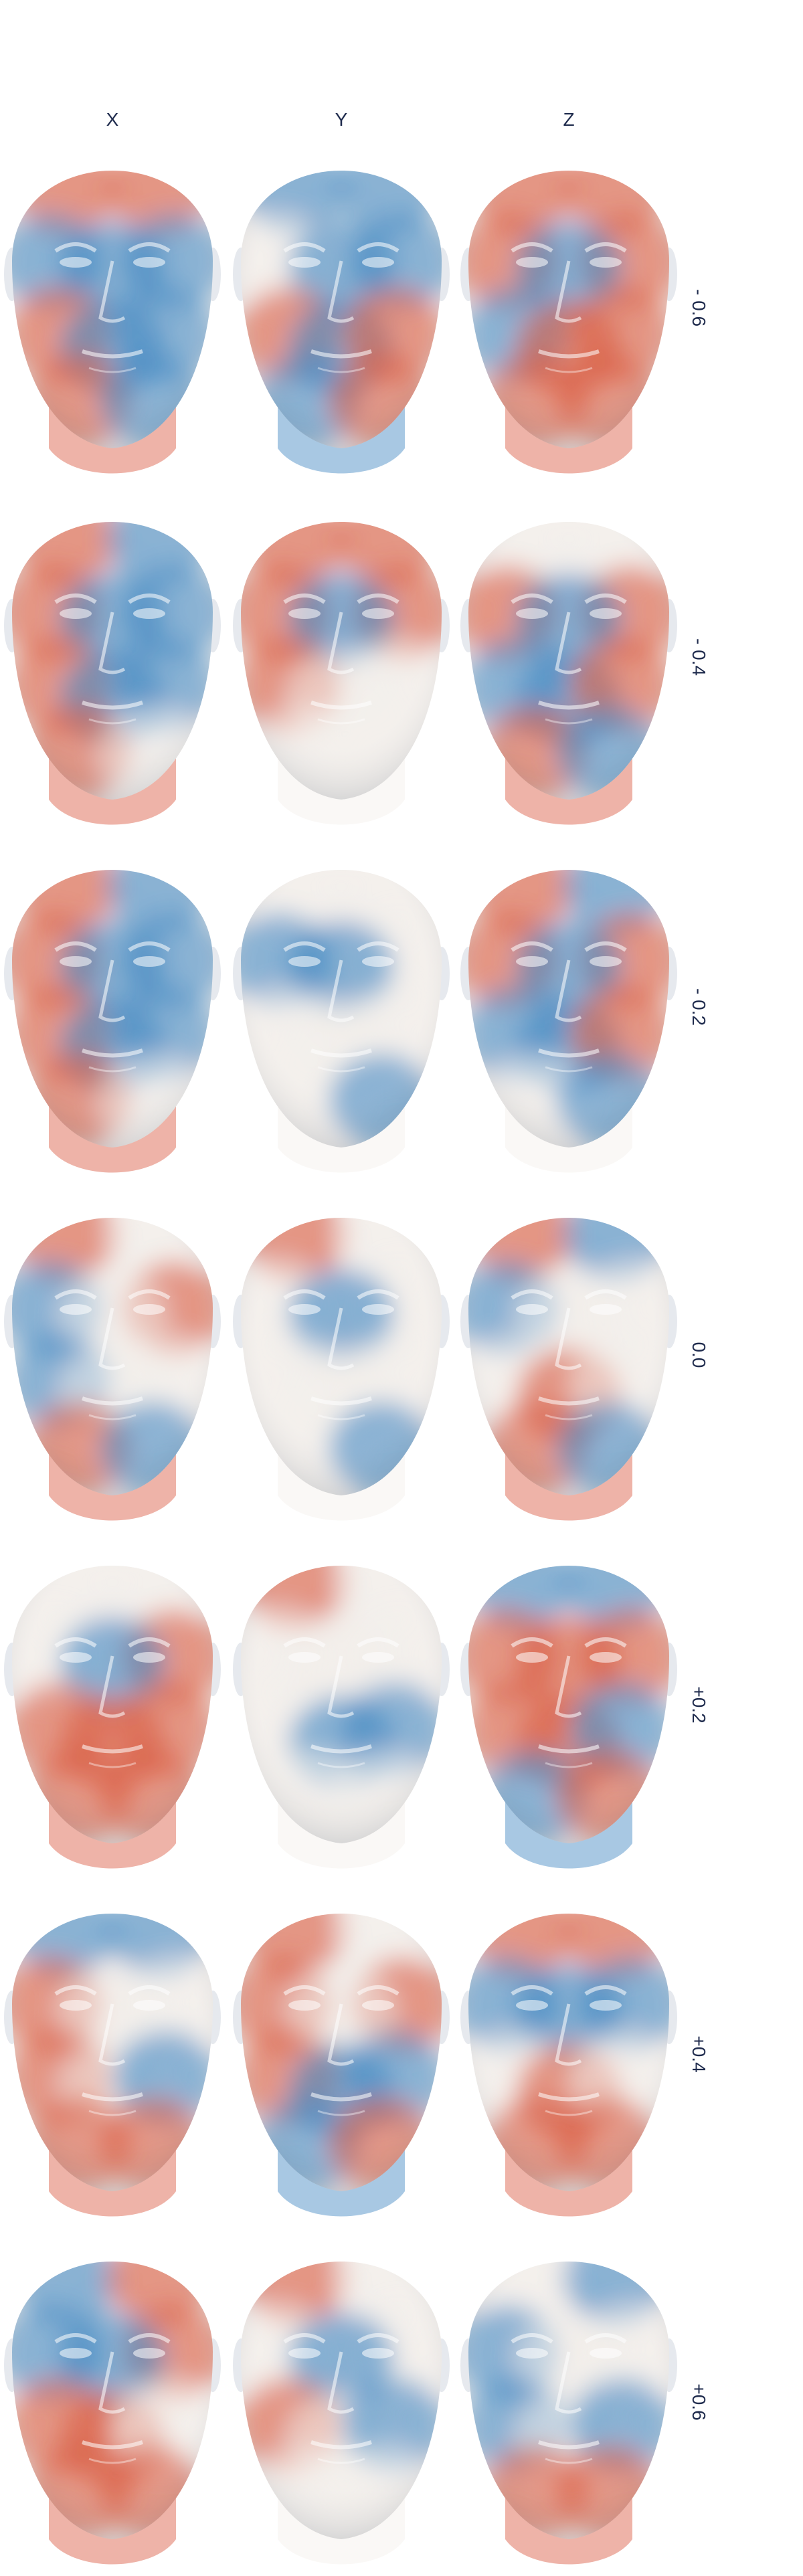 This screenshot has height=2576, width=803. I want to click on row-label-5: +0.2, so click(699, 1704).